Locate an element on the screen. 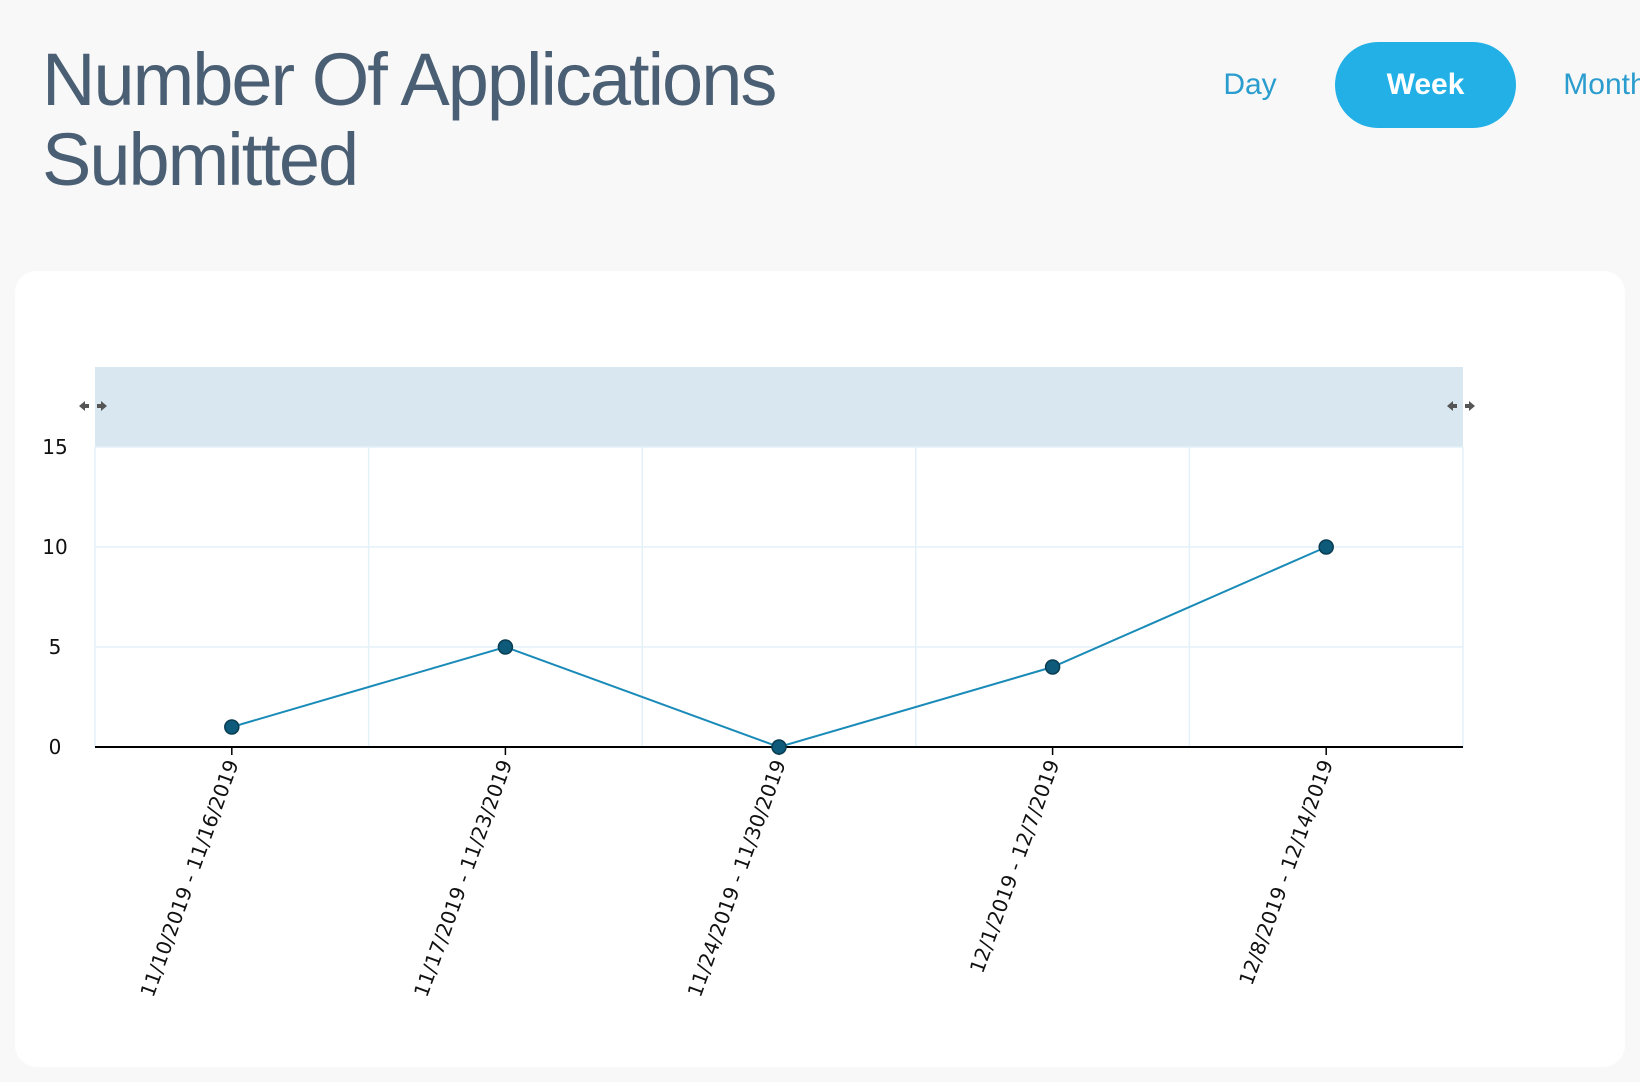 The image size is (1640, 1082). y-tick-label: 0 is located at coordinates (55, 747).